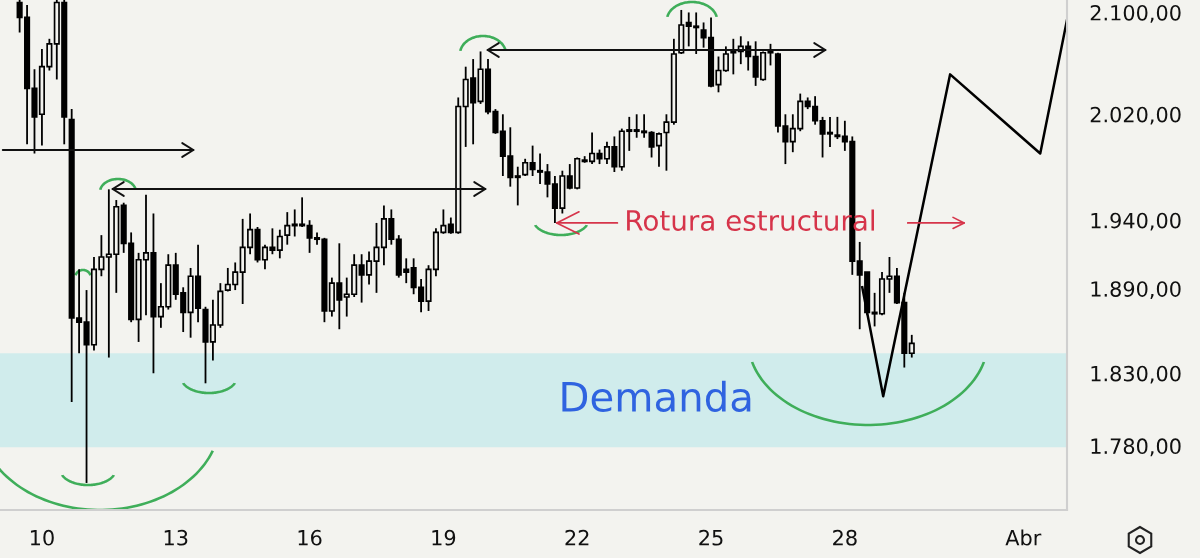  I want to click on x-tick-label: 13, so click(176, 537).